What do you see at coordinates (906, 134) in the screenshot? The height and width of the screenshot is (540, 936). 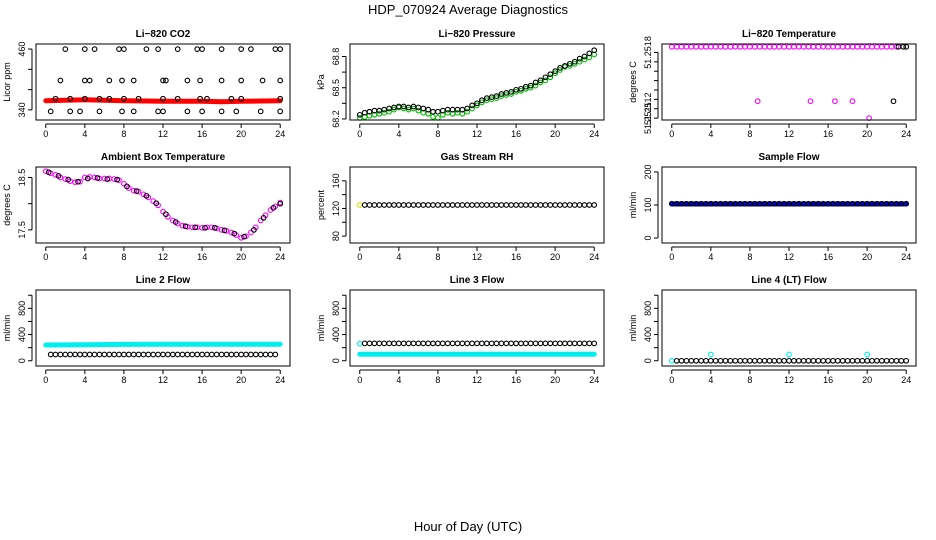 I see `x-tick-label: 24` at bounding box center [906, 134].